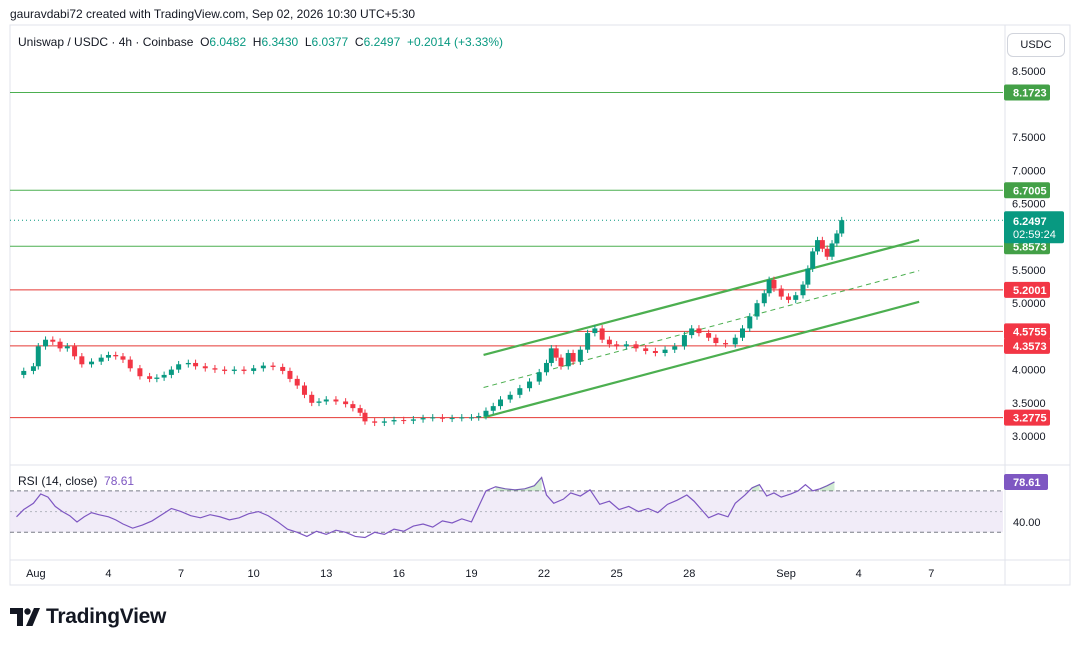  Describe the element at coordinates (1029, 437) in the screenshot. I see `price-tick-label: 3.0000` at that location.